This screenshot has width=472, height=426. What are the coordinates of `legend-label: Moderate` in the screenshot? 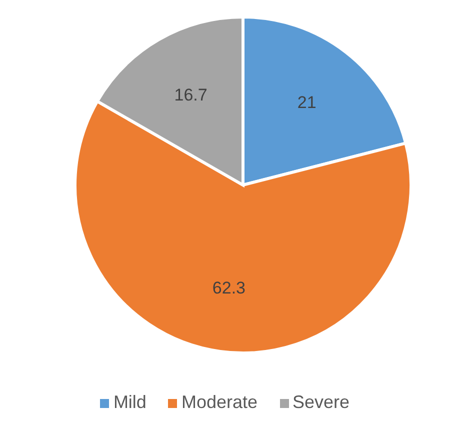 It's located at (219, 402).